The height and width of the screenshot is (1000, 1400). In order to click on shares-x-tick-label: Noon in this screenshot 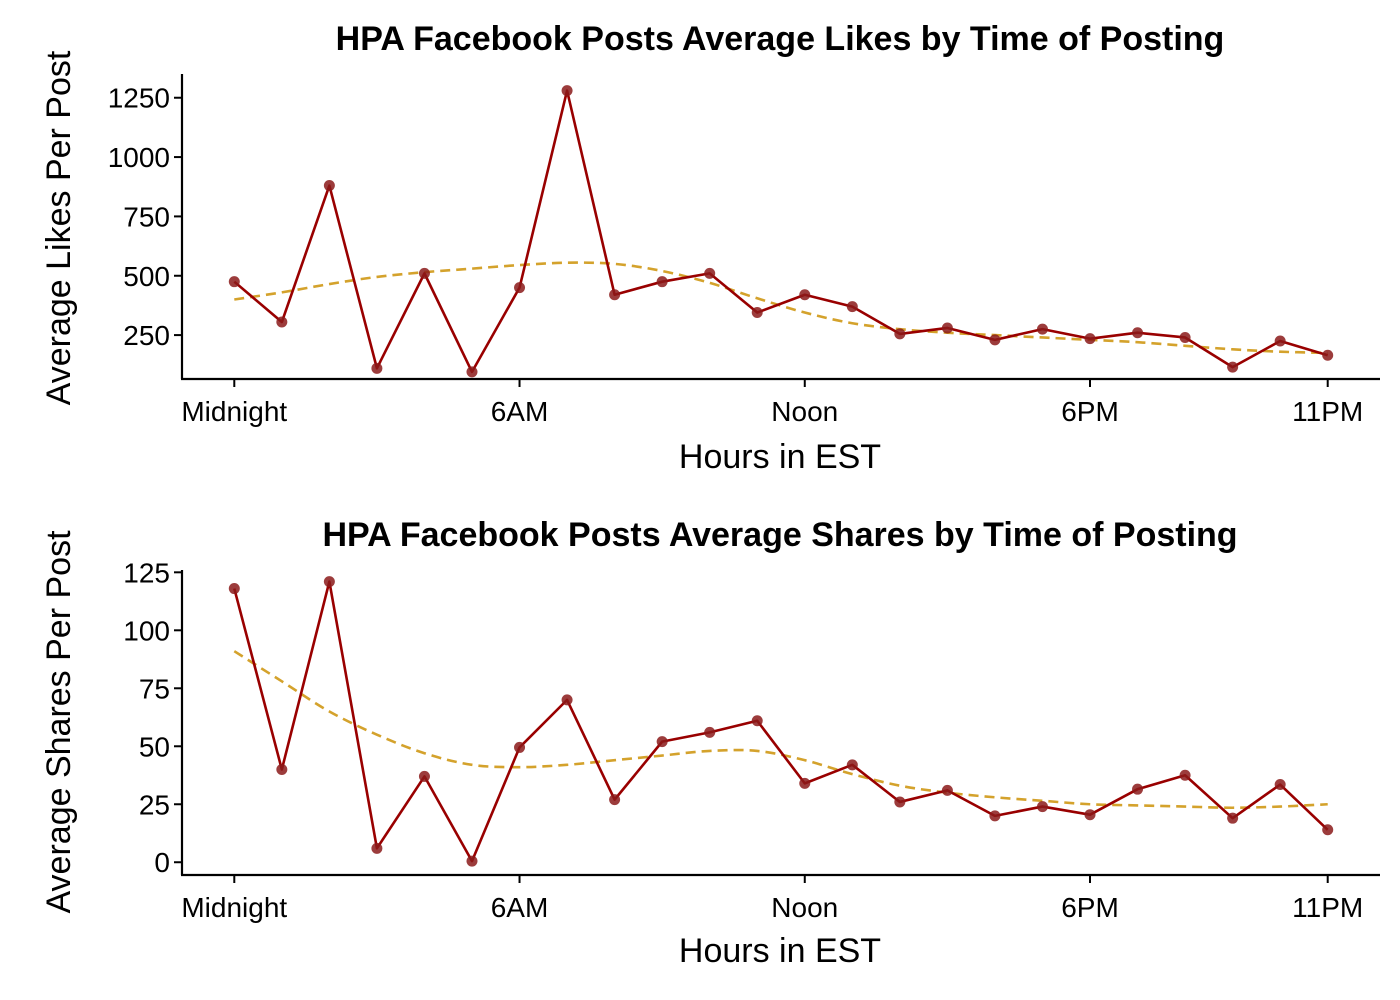, I will do `click(804, 907)`.